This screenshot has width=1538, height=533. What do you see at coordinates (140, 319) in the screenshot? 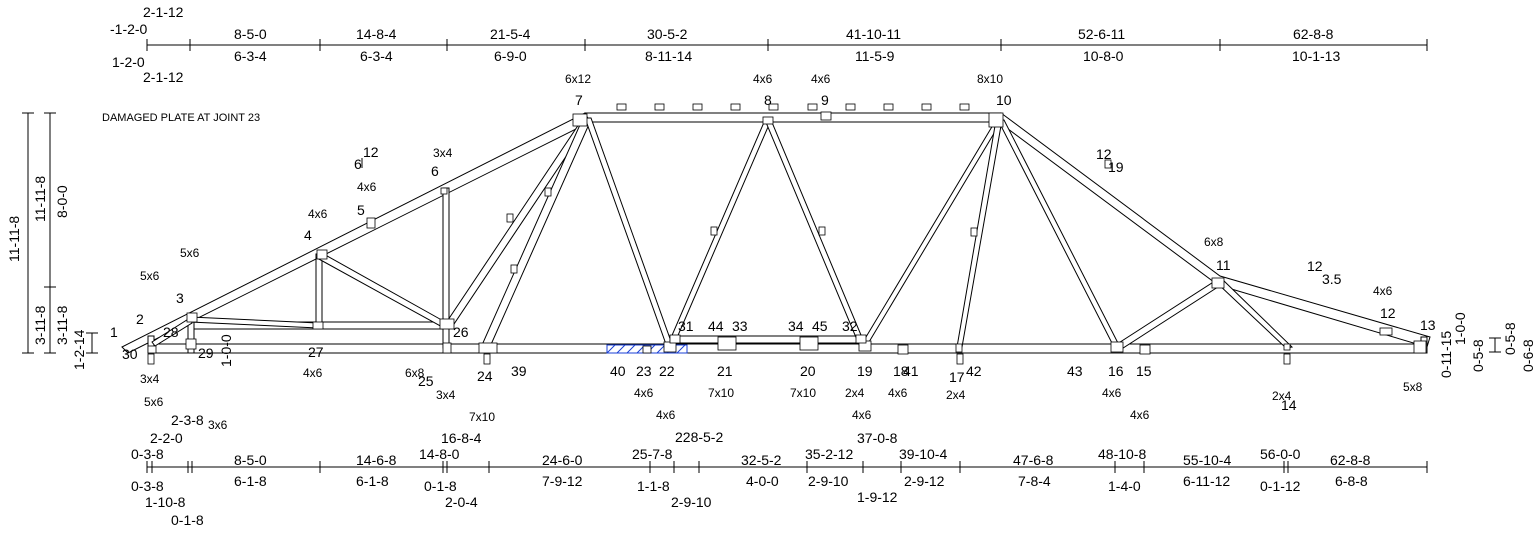
I see `joint-2: 2` at bounding box center [140, 319].